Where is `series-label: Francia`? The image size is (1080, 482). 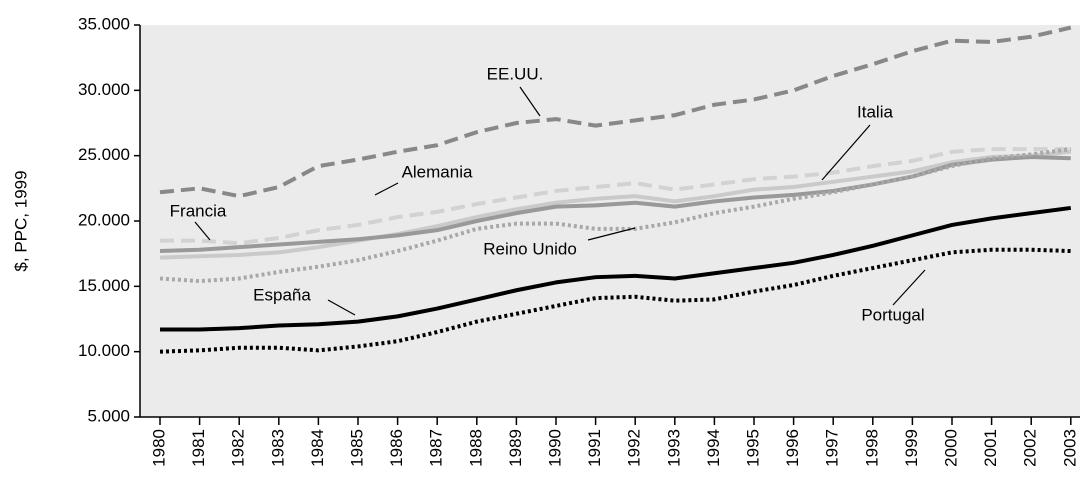 series-label: Francia is located at coordinates (198, 210).